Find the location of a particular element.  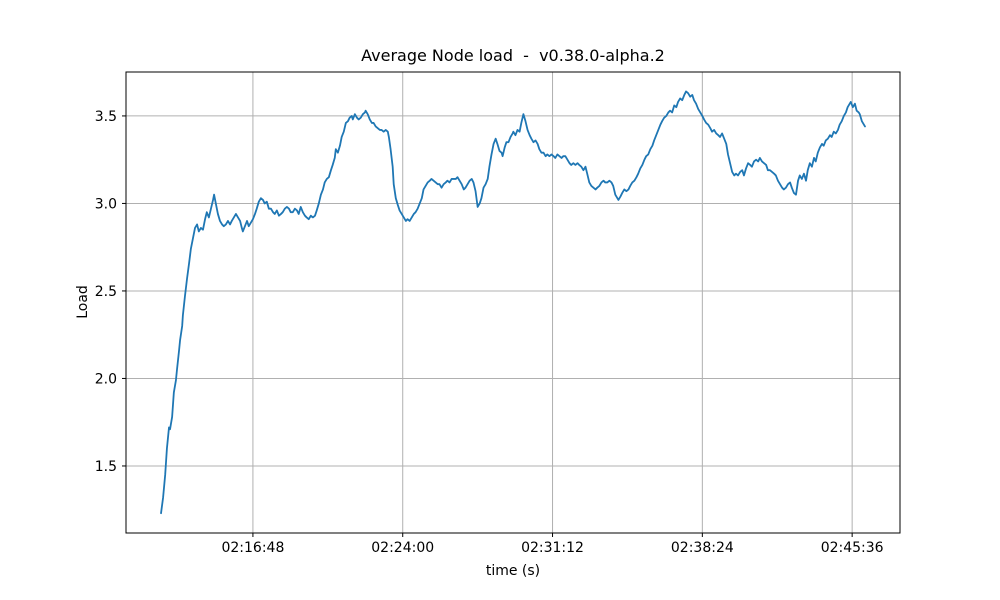

y-tick-label: 2.0 is located at coordinates (106, 379).